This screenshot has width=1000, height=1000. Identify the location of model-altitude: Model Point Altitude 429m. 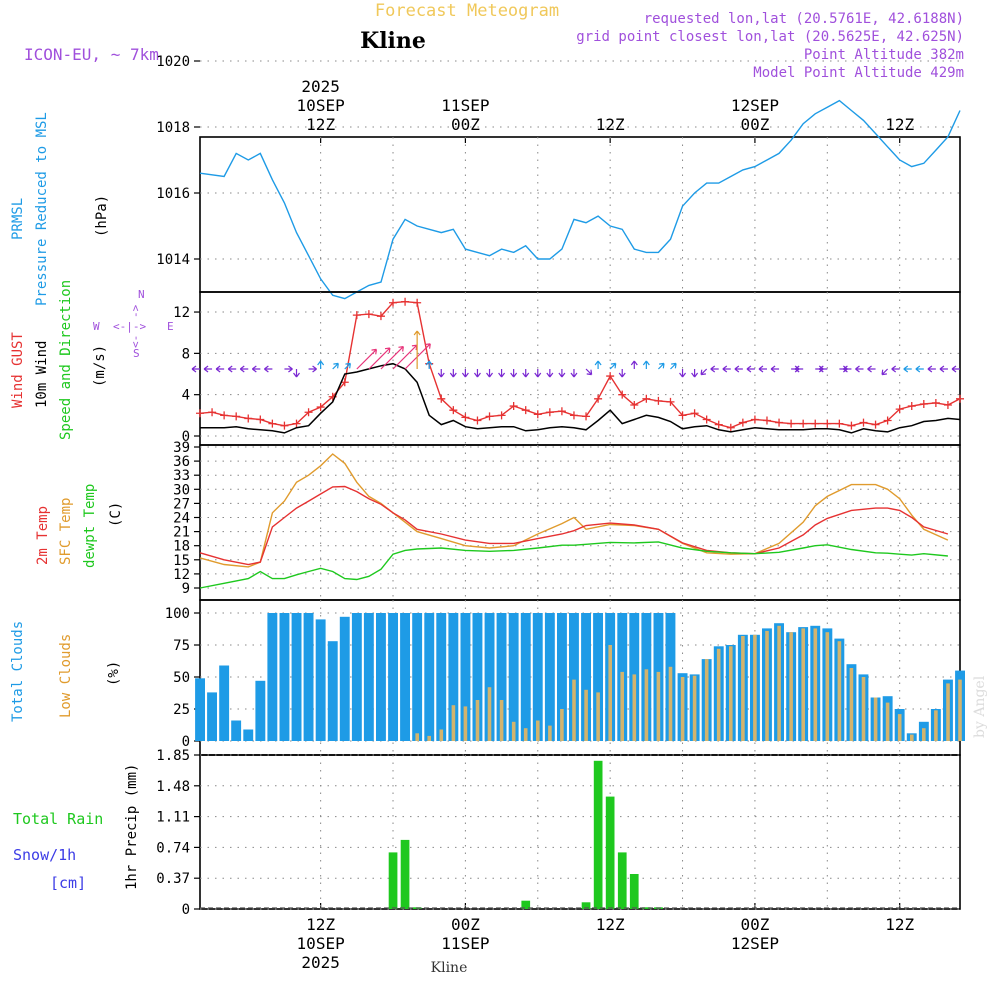
(858, 73).